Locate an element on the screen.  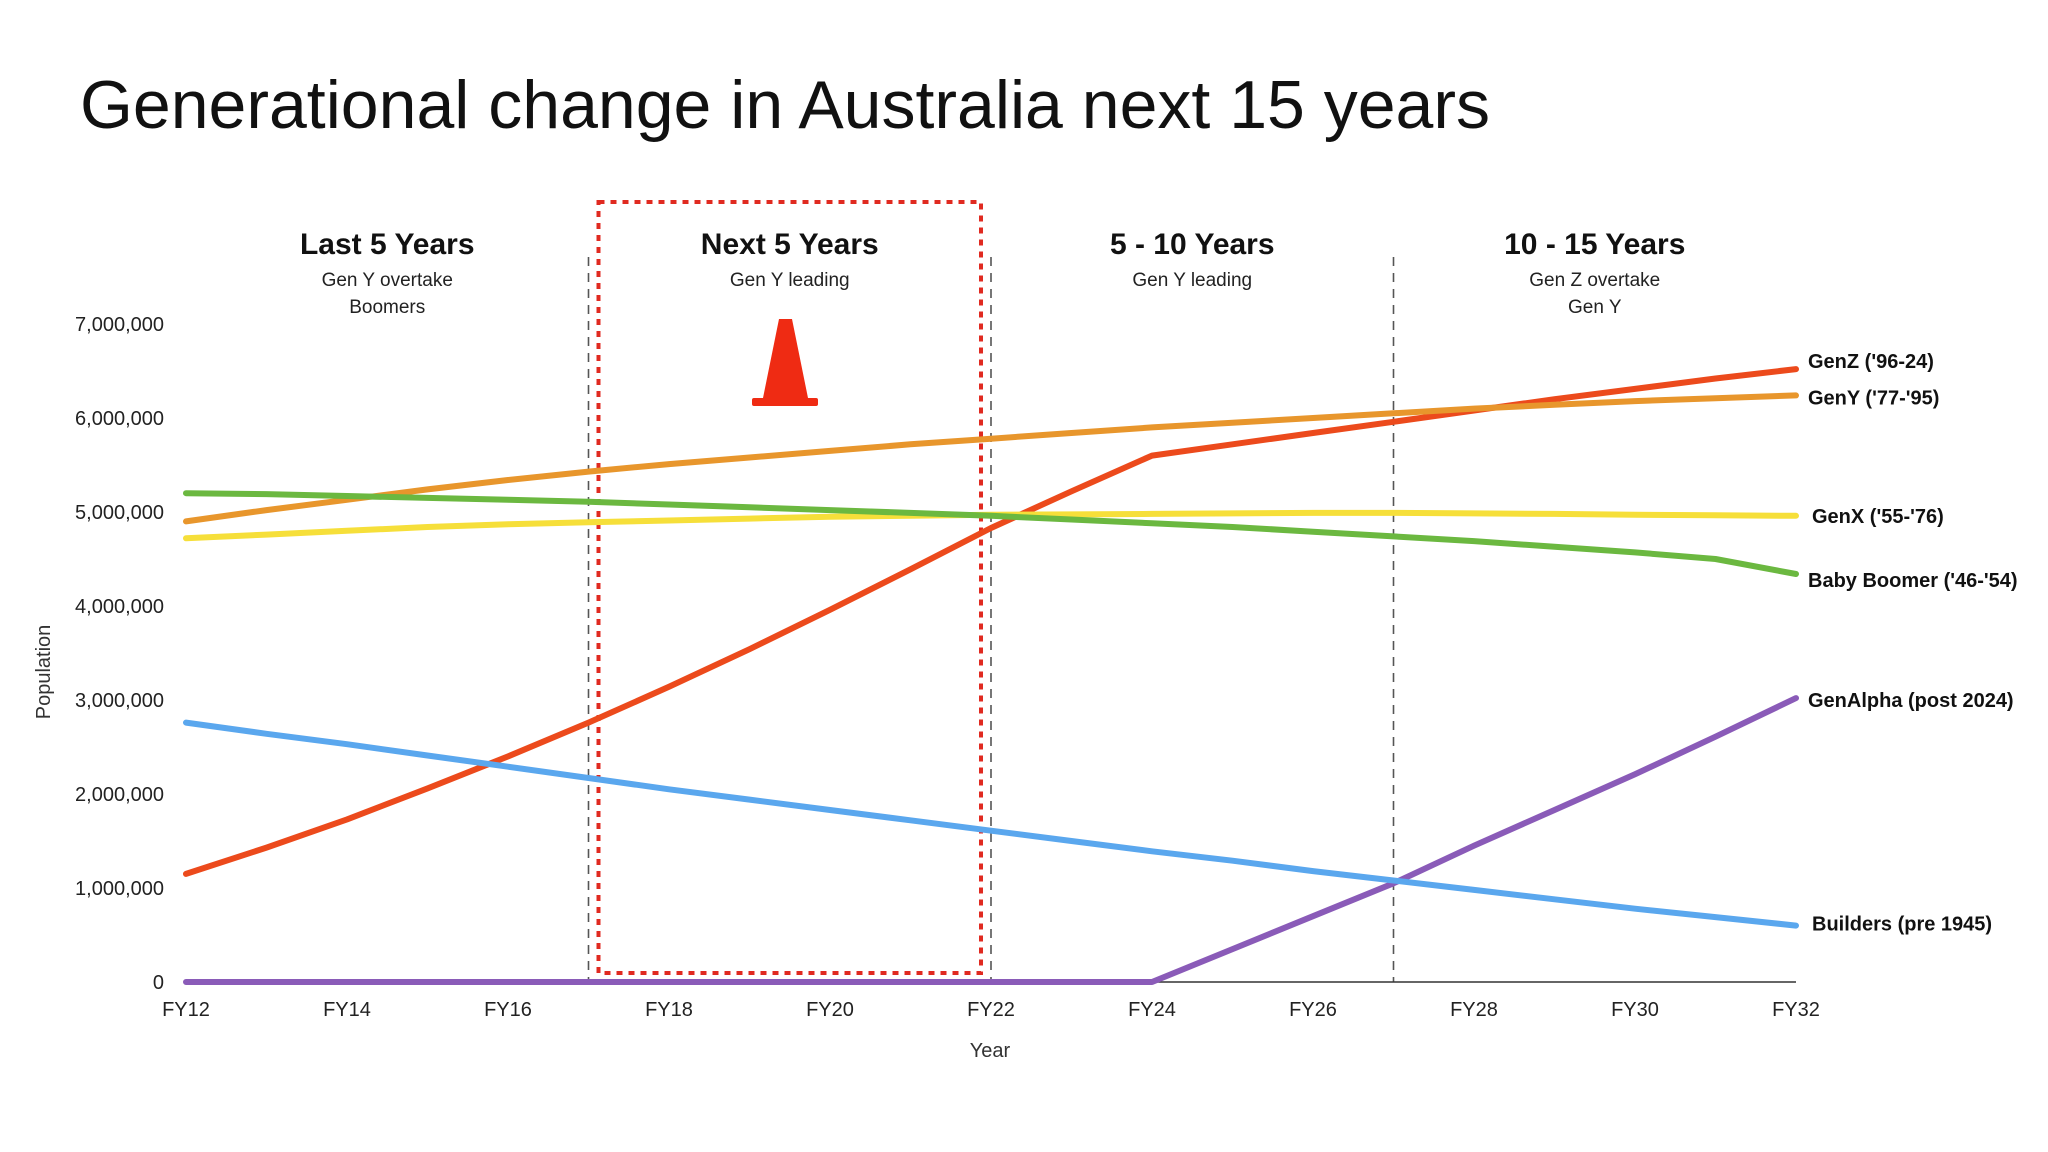
y-tick-label: 0 is located at coordinates (158, 983).